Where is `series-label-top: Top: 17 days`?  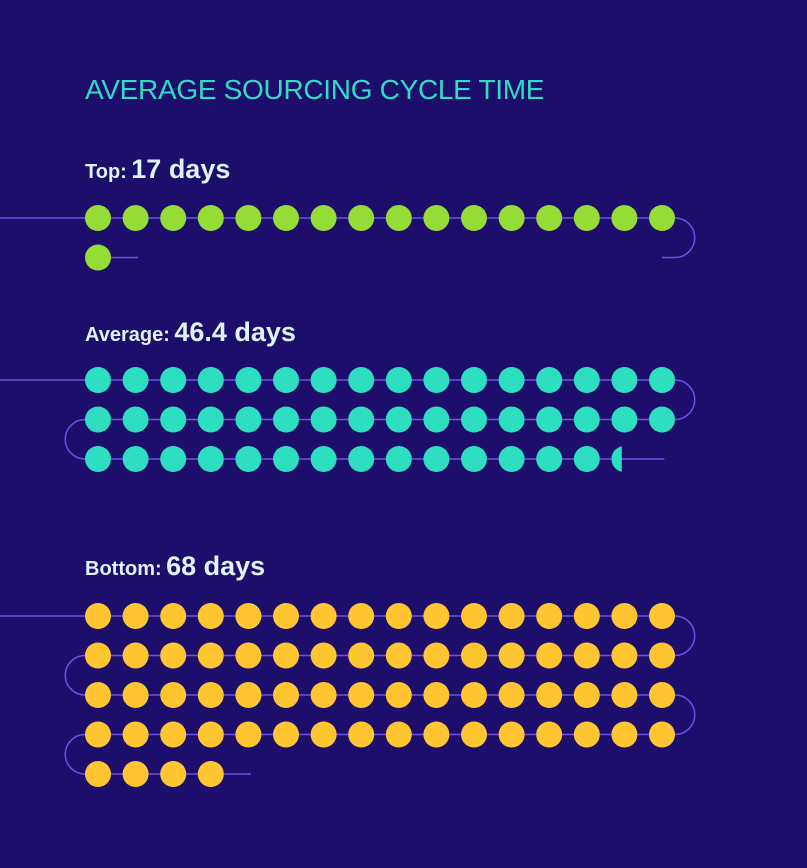
series-label-top: Top: 17 days is located at coordinates (157, 169).